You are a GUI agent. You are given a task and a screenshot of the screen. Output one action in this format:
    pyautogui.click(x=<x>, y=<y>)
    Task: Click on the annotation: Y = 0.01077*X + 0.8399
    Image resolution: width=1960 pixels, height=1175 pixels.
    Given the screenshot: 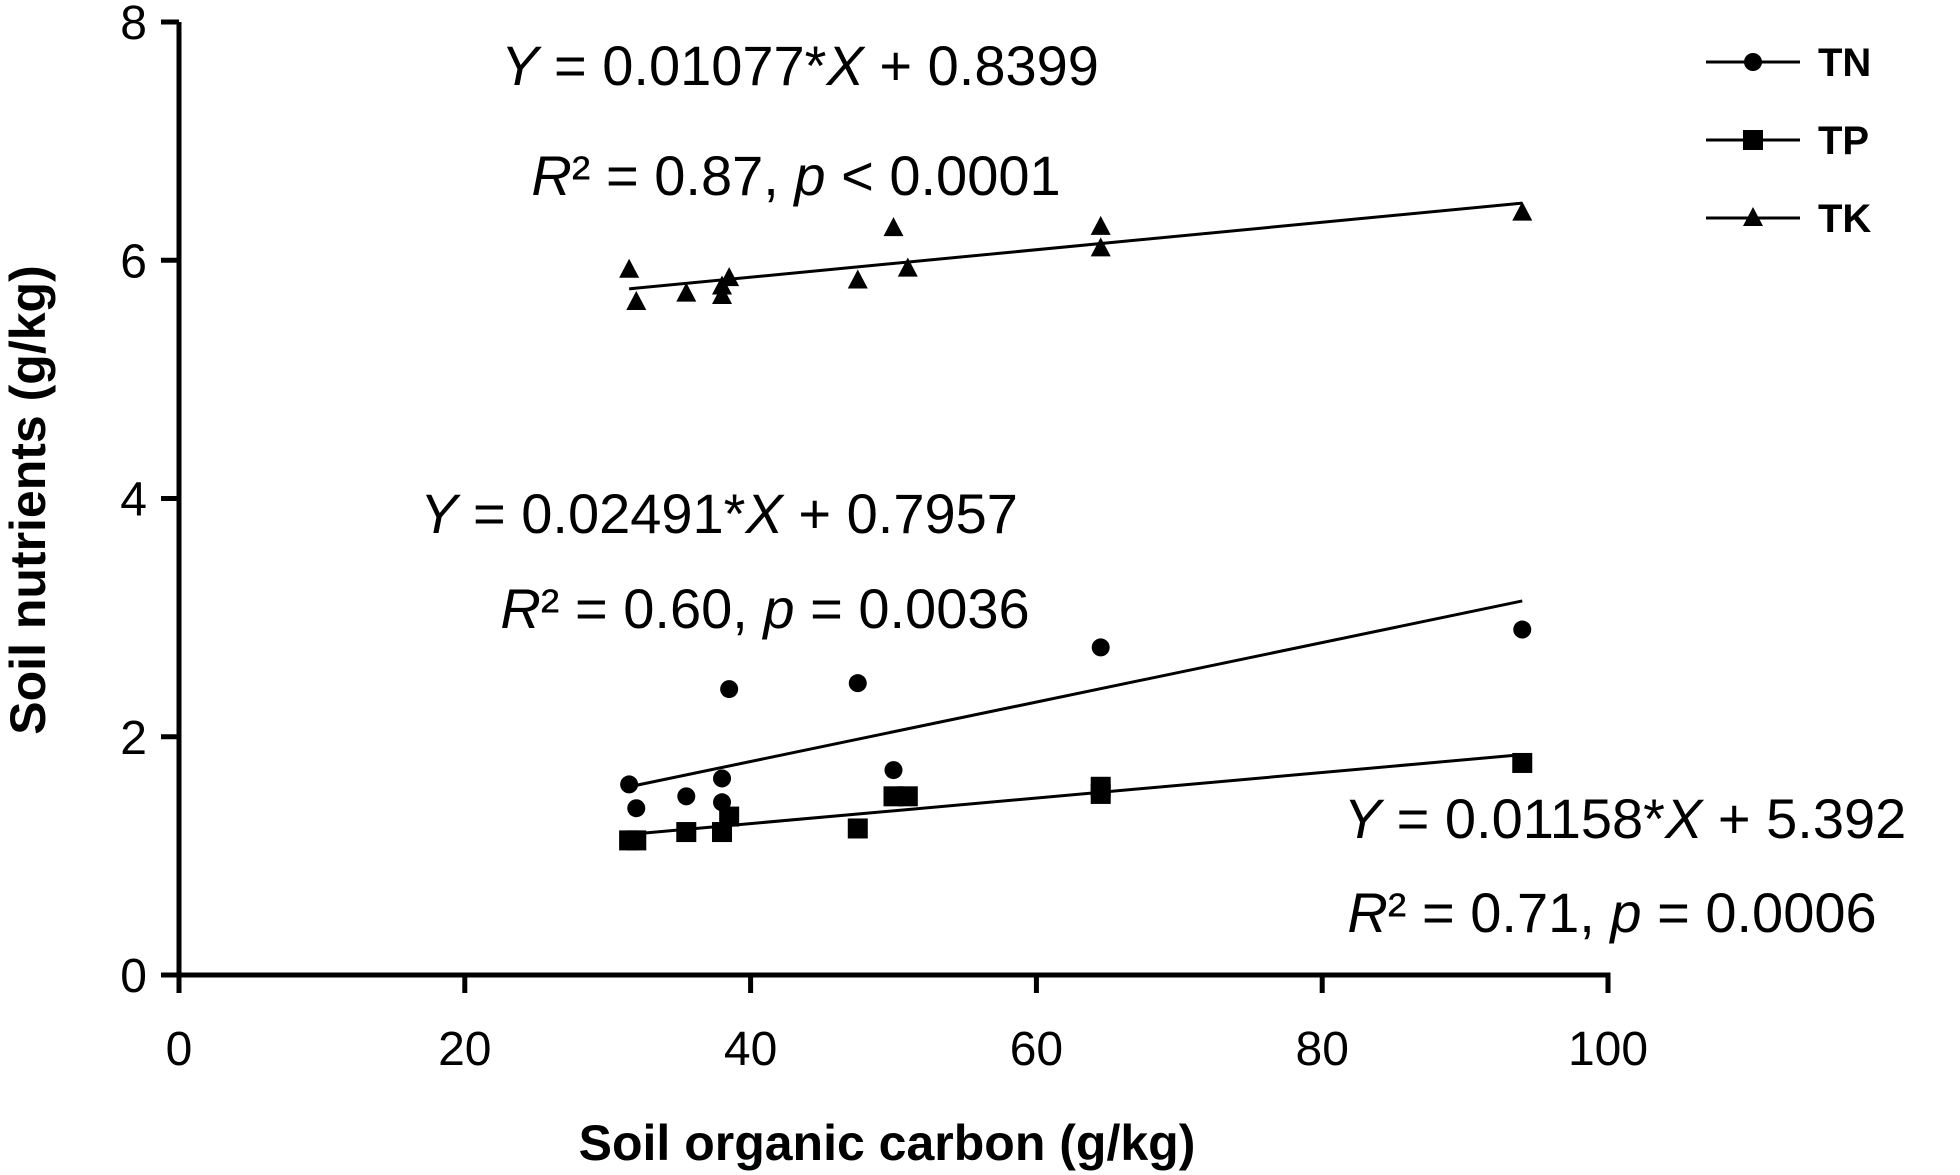 What is the action you would take?
    pyautogui.click(x=800, y=65)
    